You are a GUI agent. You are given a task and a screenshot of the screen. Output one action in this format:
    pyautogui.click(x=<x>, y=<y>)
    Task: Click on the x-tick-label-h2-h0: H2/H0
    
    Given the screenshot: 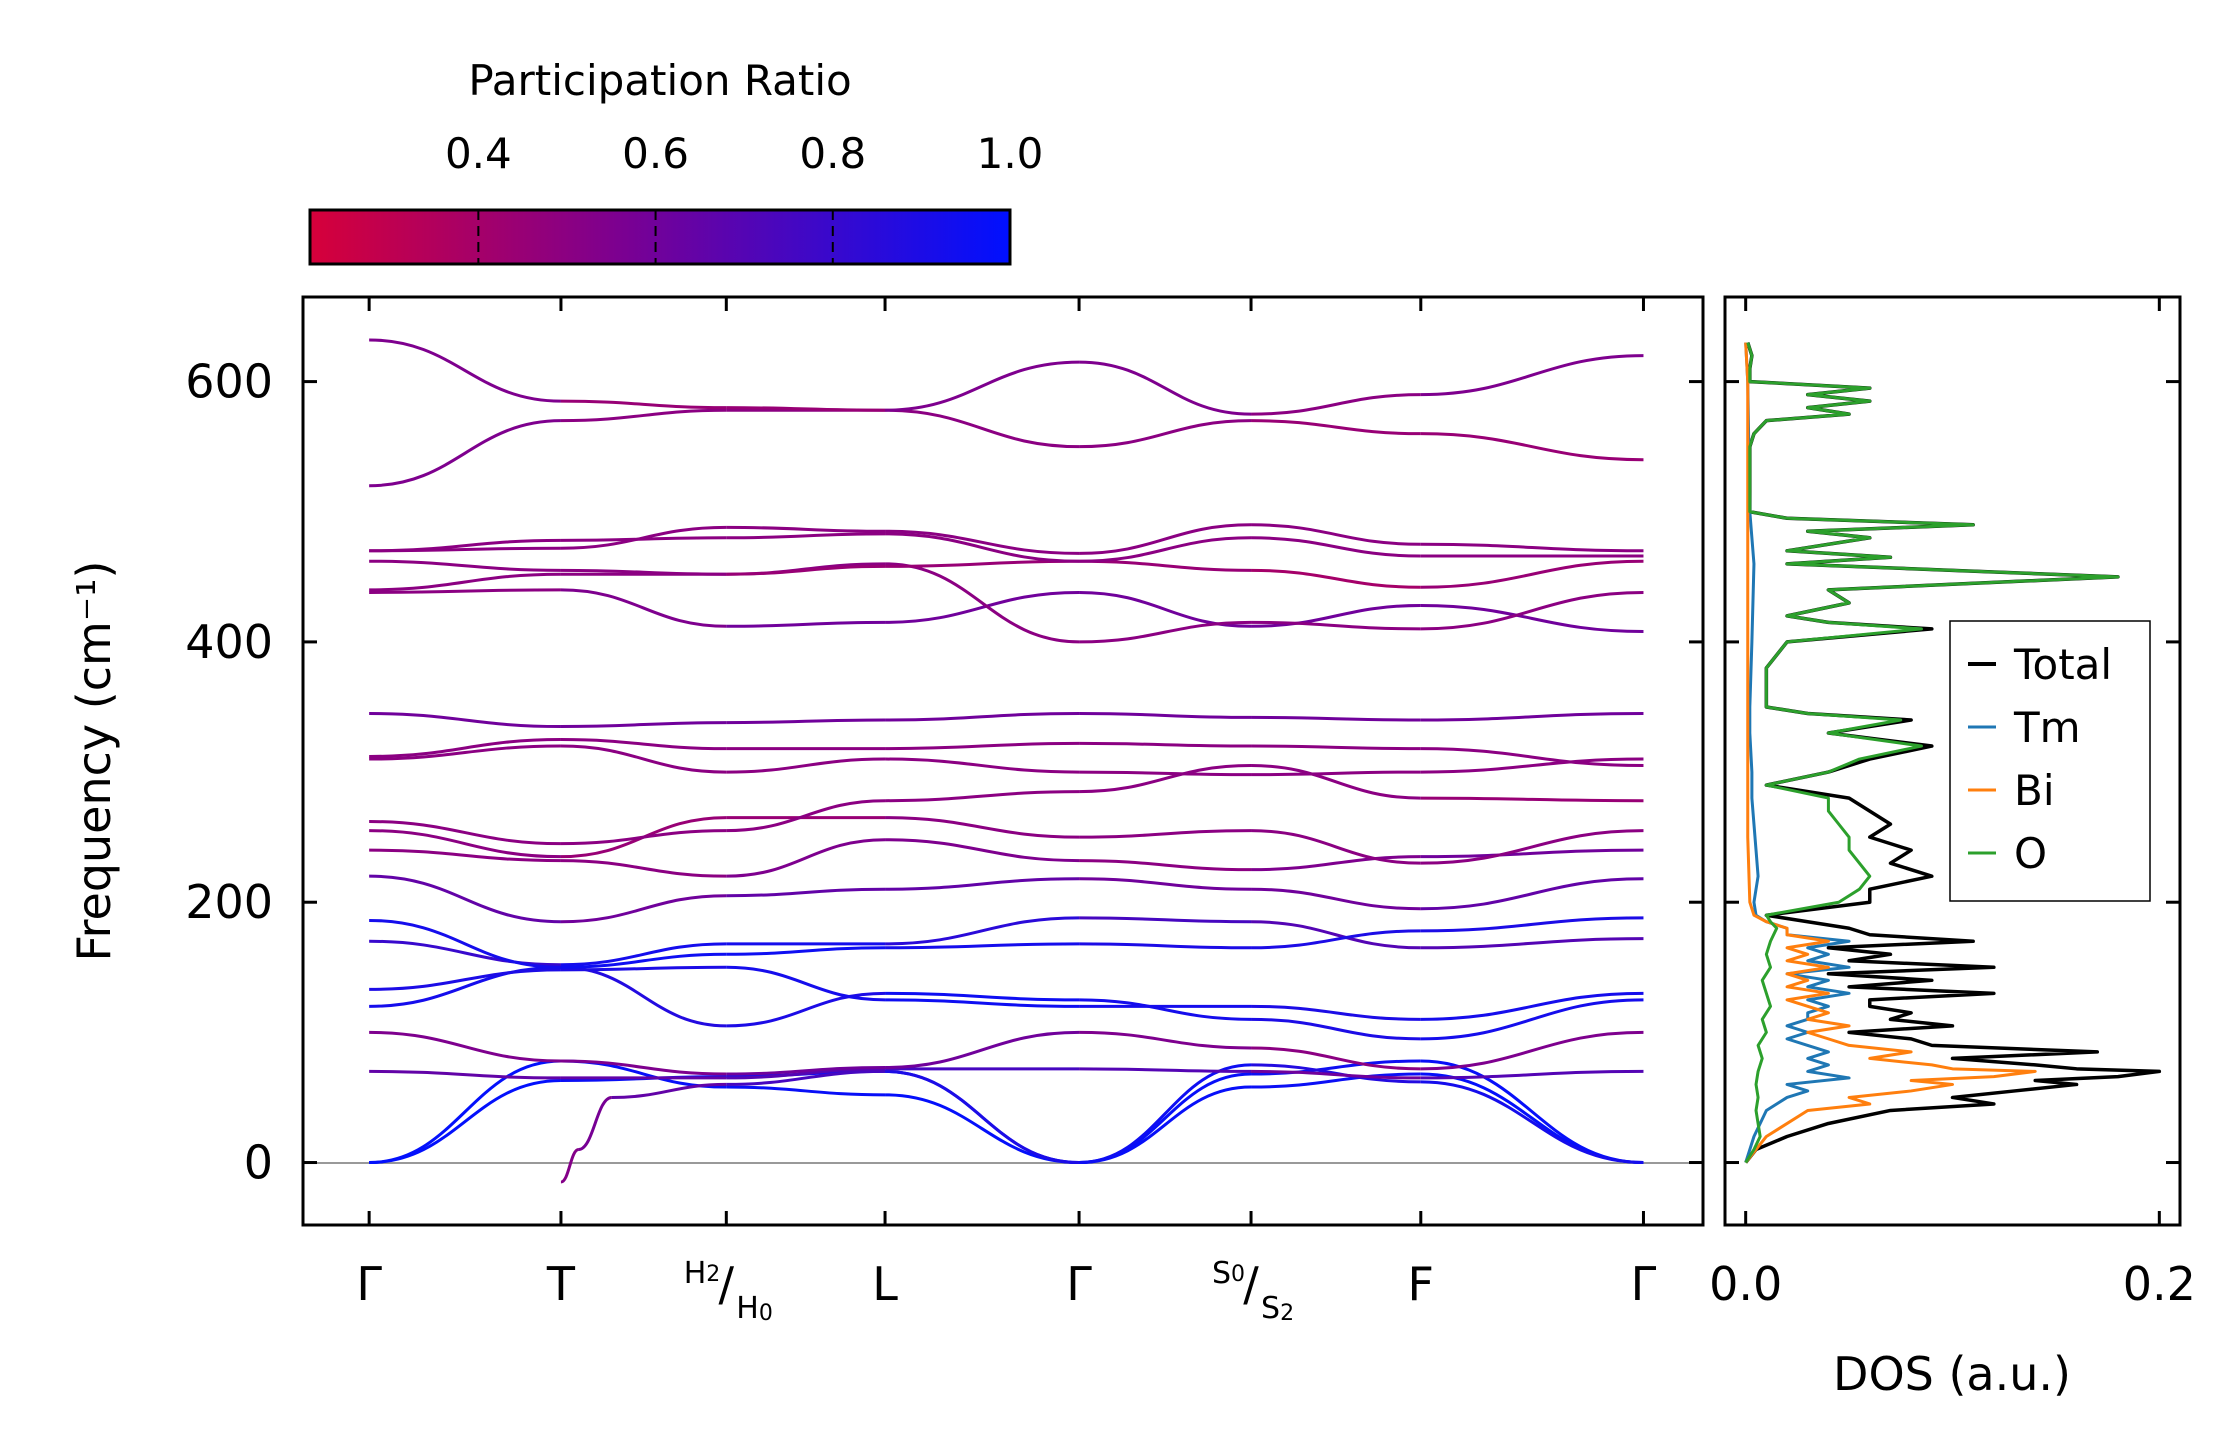 What is the action you would take?
    pyautogui.click(x=728, y=1291)
    